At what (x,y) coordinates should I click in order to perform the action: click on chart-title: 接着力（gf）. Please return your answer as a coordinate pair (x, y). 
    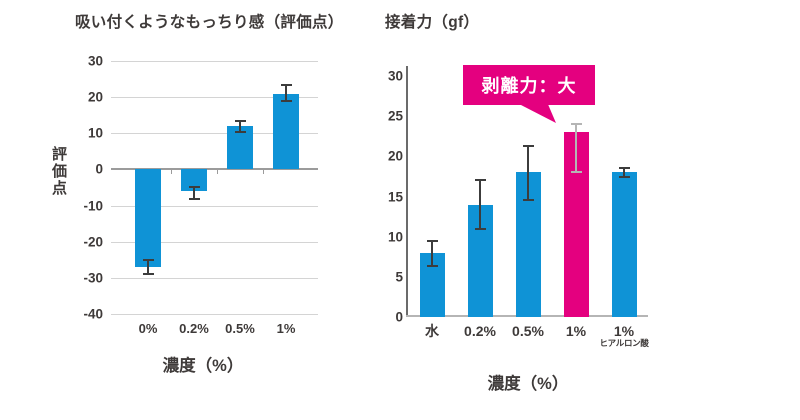
    Looking at the image, I should click on (432, 22).